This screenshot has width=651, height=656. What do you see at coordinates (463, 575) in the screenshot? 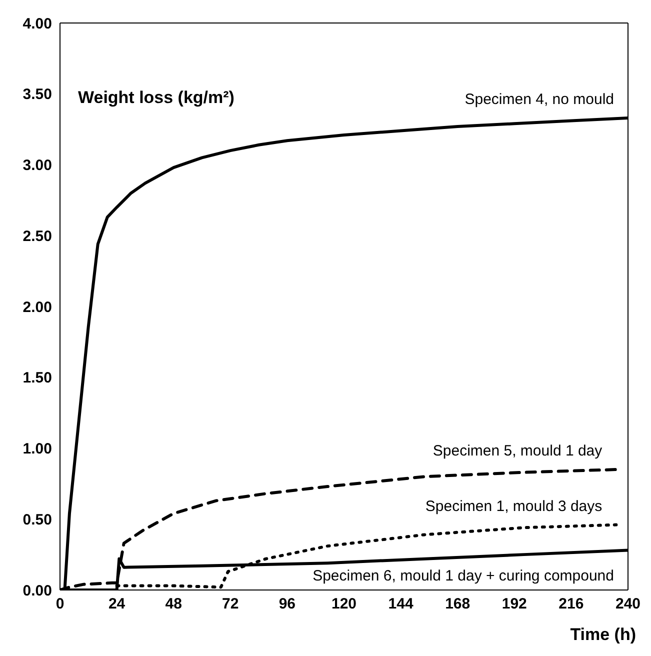
I see `series-label: Specimen 6, mould 1 day + curing compound` at bounding box center [463, 575].